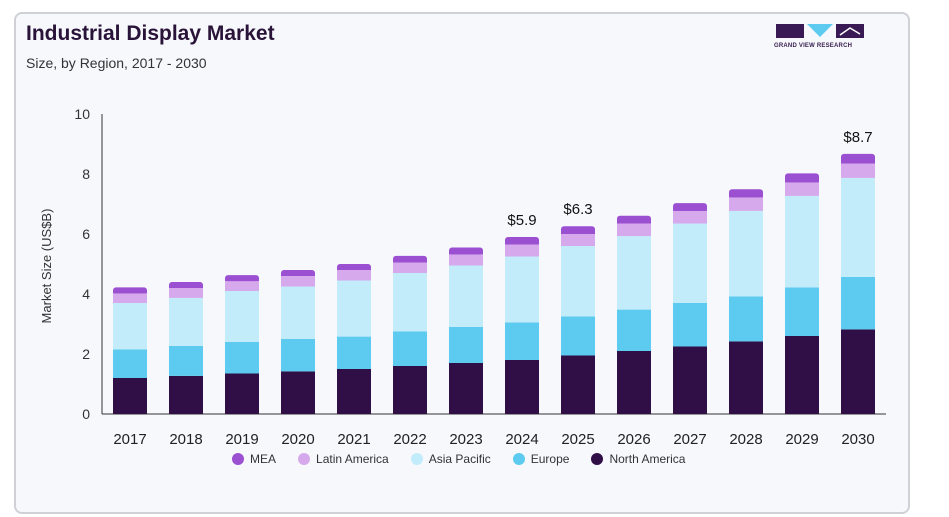 The height and width of the screenshot is (517, 949). Describe the element at coordinates (857, 439) in the screenshot. I see `x-tick-label: 2030` at that location.